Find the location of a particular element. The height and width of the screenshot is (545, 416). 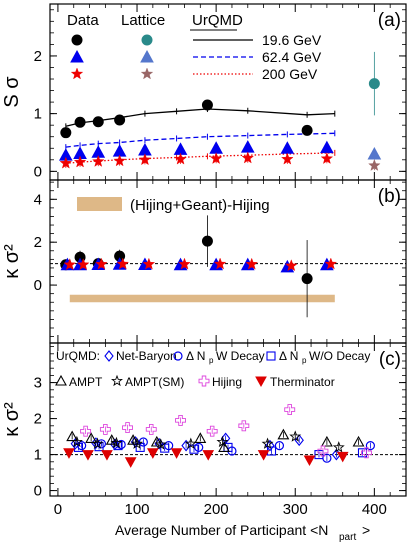

legend-label: Hijing is located at coordinates (227, 382).